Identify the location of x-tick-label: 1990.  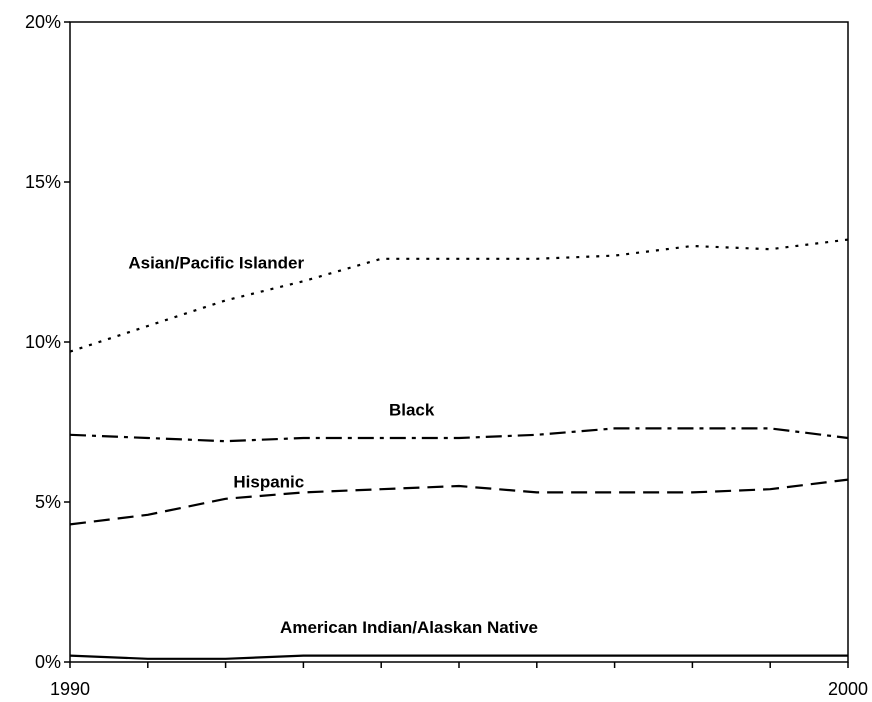
(70, 689).